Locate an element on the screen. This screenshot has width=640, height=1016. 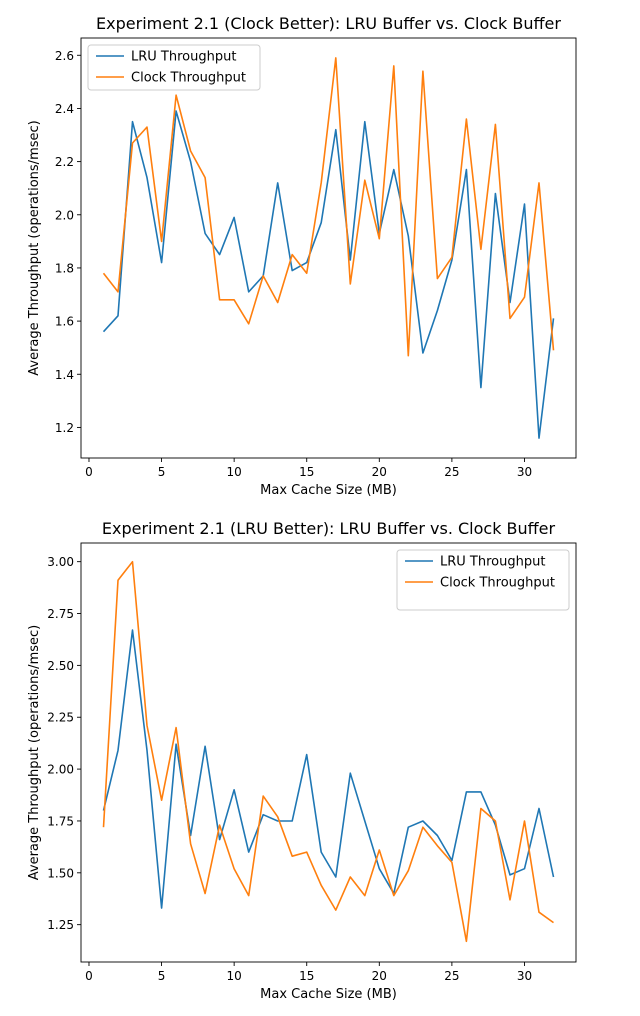
y-tick-label: 2.25 is located at coordinates (60, 718).